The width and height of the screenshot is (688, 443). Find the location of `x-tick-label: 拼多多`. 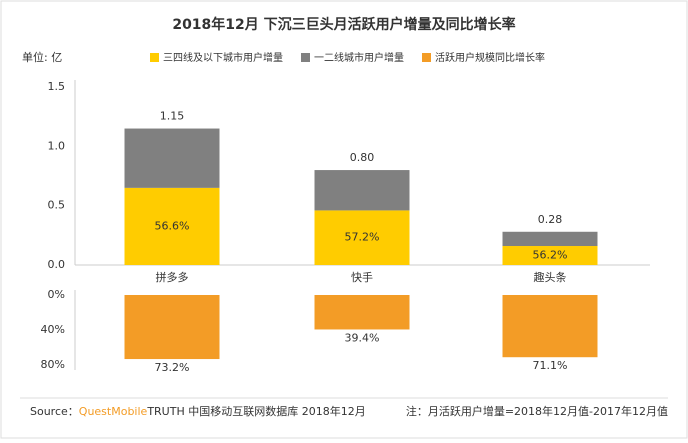

x-tick-label: 拼多多 is located at coordinates (172, 277).